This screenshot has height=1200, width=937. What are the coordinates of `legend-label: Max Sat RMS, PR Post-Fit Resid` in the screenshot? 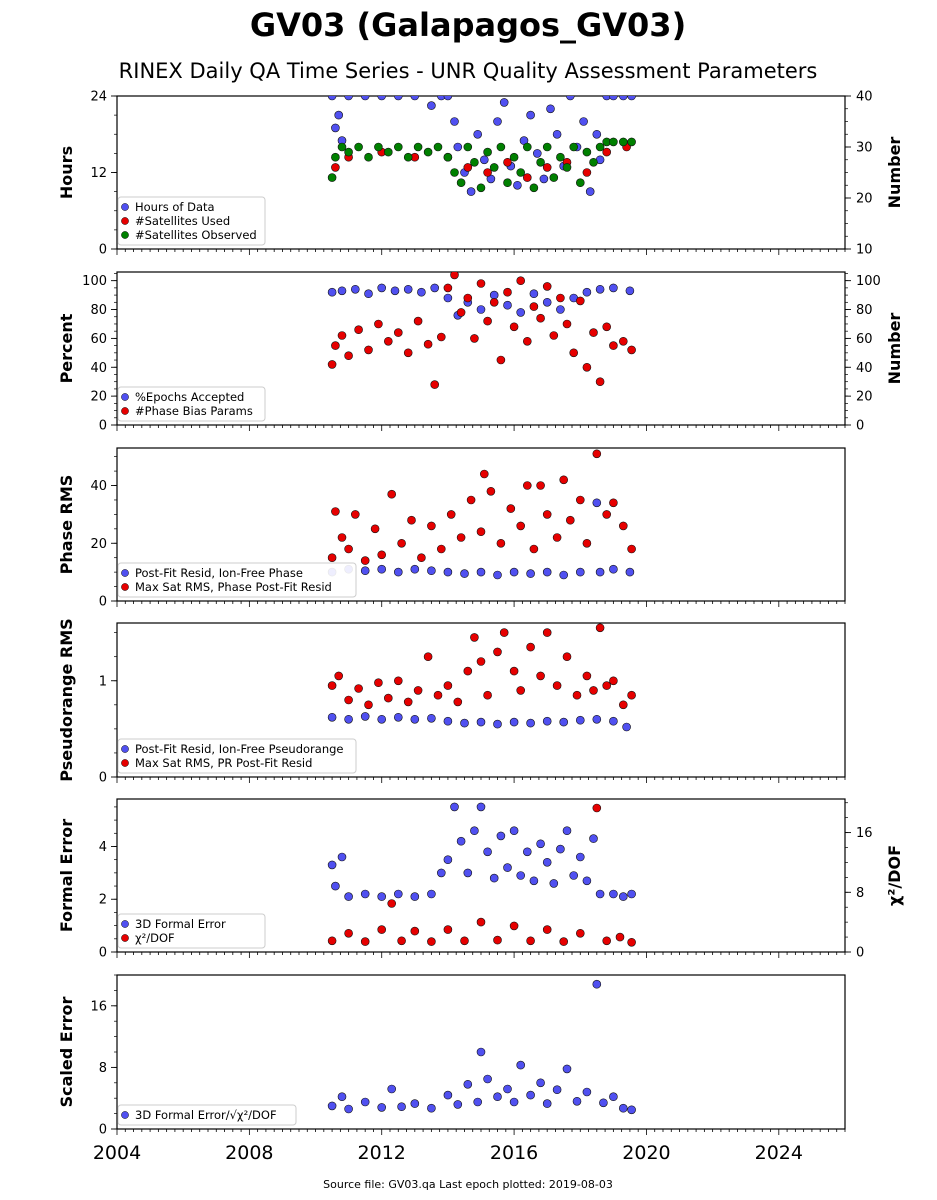 It's located at (223, 763).